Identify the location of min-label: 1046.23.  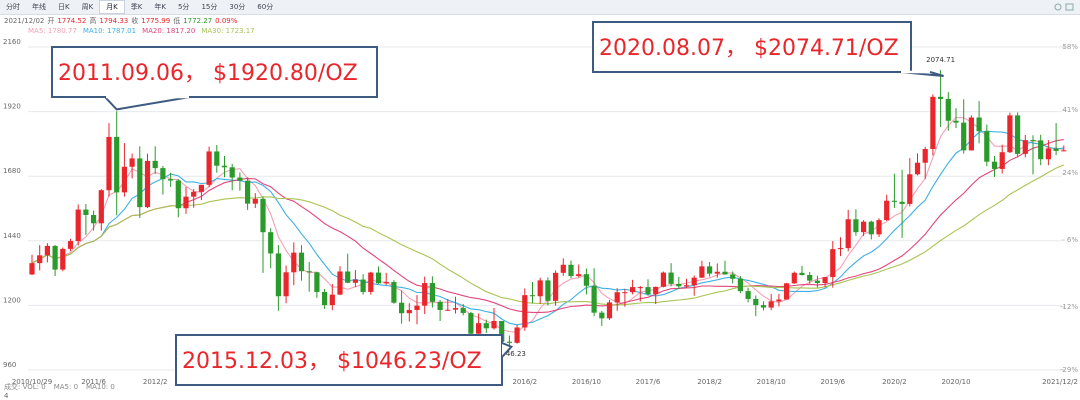
(511, 354).